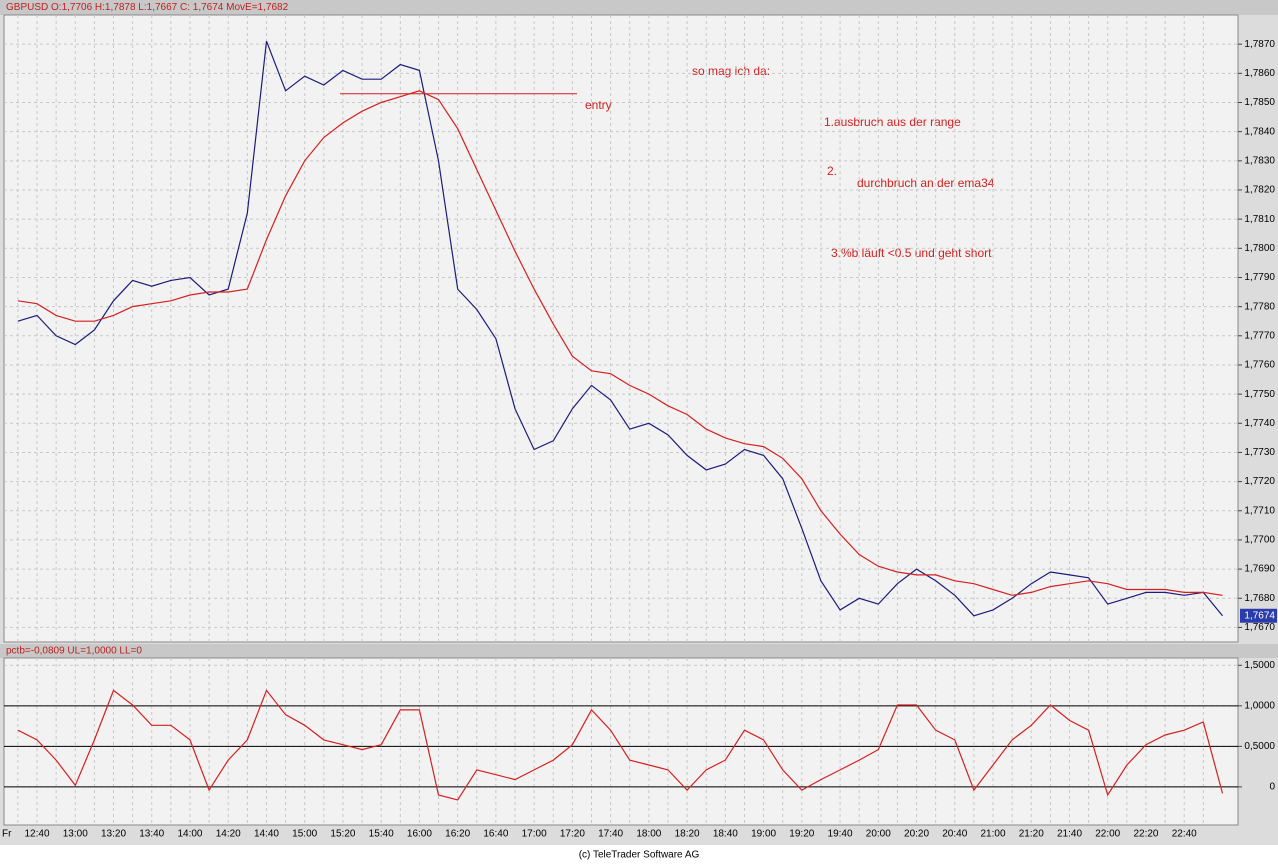 This screenshot has width=1278, height=867. Describe the element at coordinates (151, 834) in the screenshot. I see `x-tick-label: 13:40` at that location.